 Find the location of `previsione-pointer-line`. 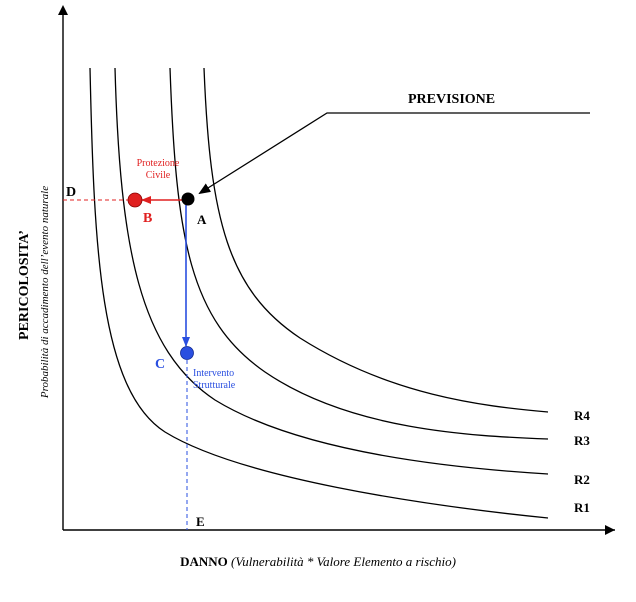

previsione-pointer-line is located at coordinates (394, 153).